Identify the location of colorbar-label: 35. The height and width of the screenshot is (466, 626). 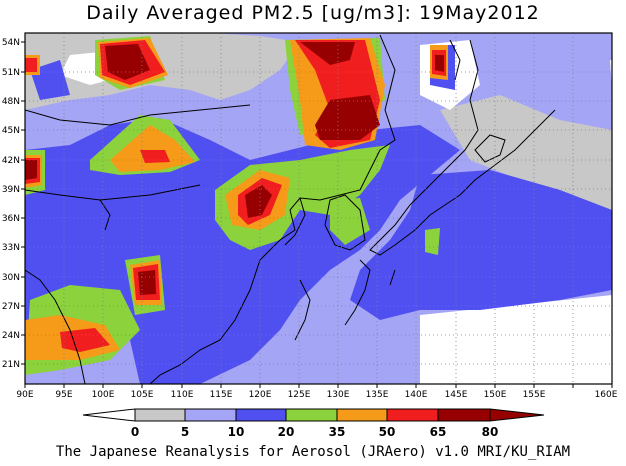
(337, 432).